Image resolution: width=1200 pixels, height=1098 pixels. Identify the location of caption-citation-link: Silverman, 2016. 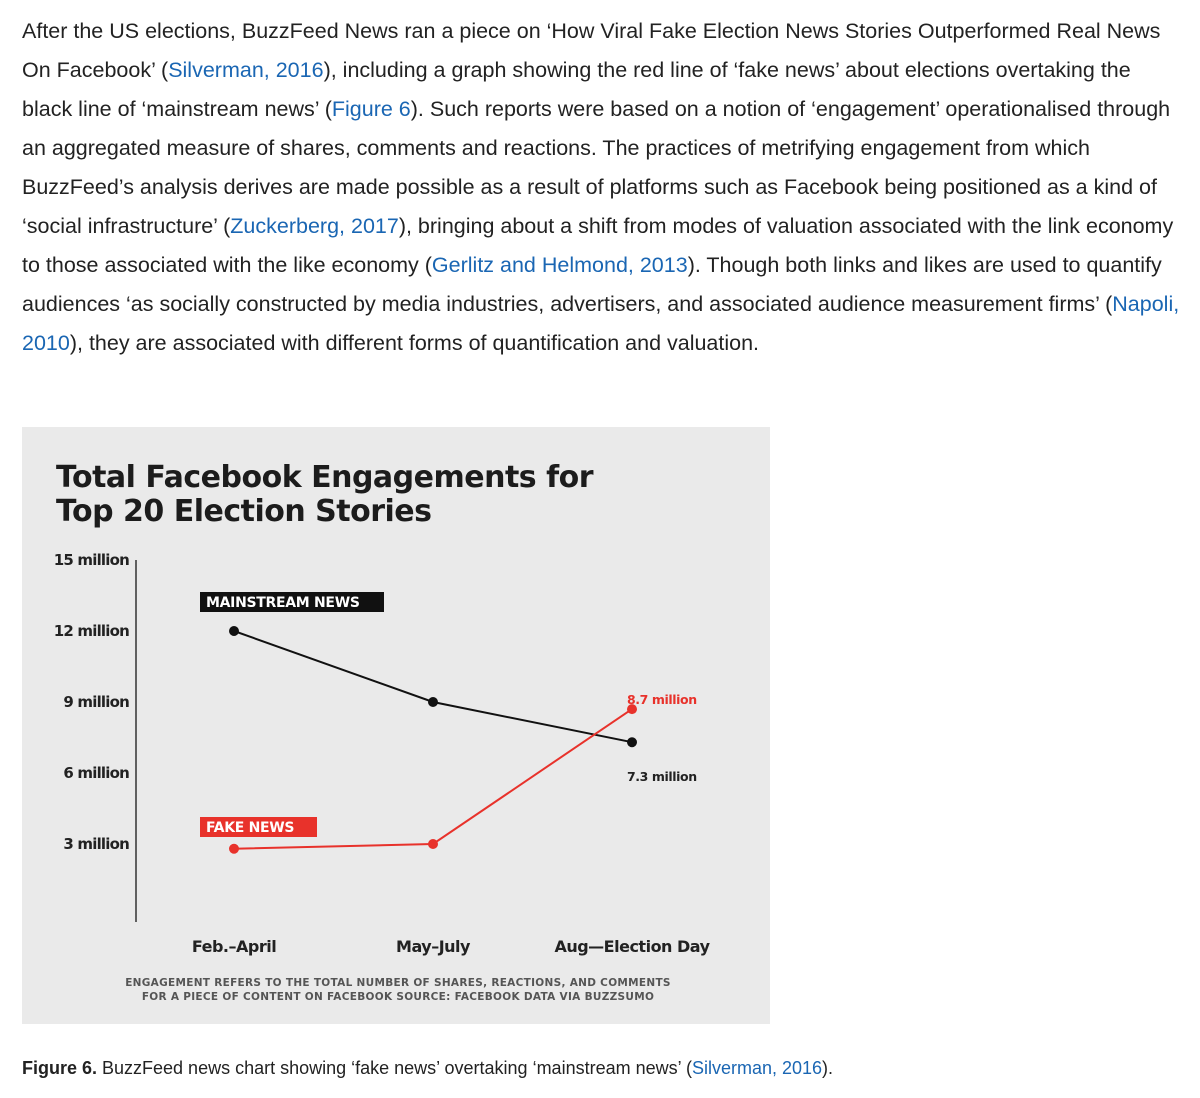
(757, 1068).